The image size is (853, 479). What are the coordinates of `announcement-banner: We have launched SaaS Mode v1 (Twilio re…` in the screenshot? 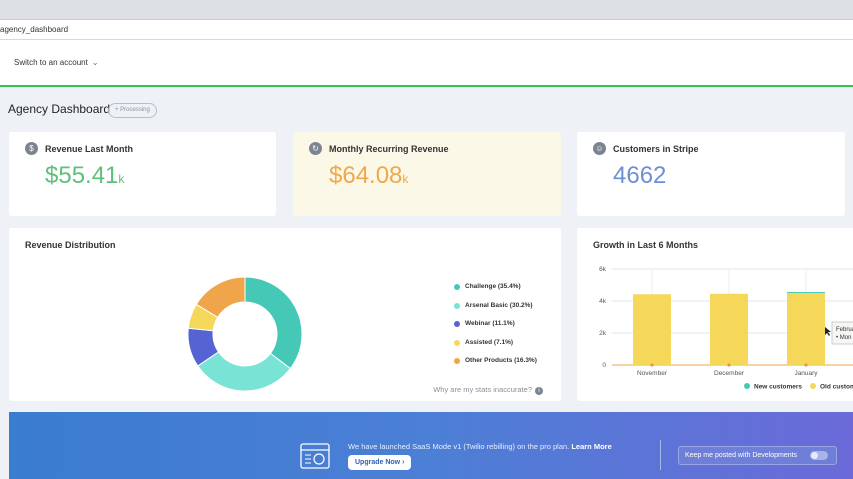 It's located at (431, 445).